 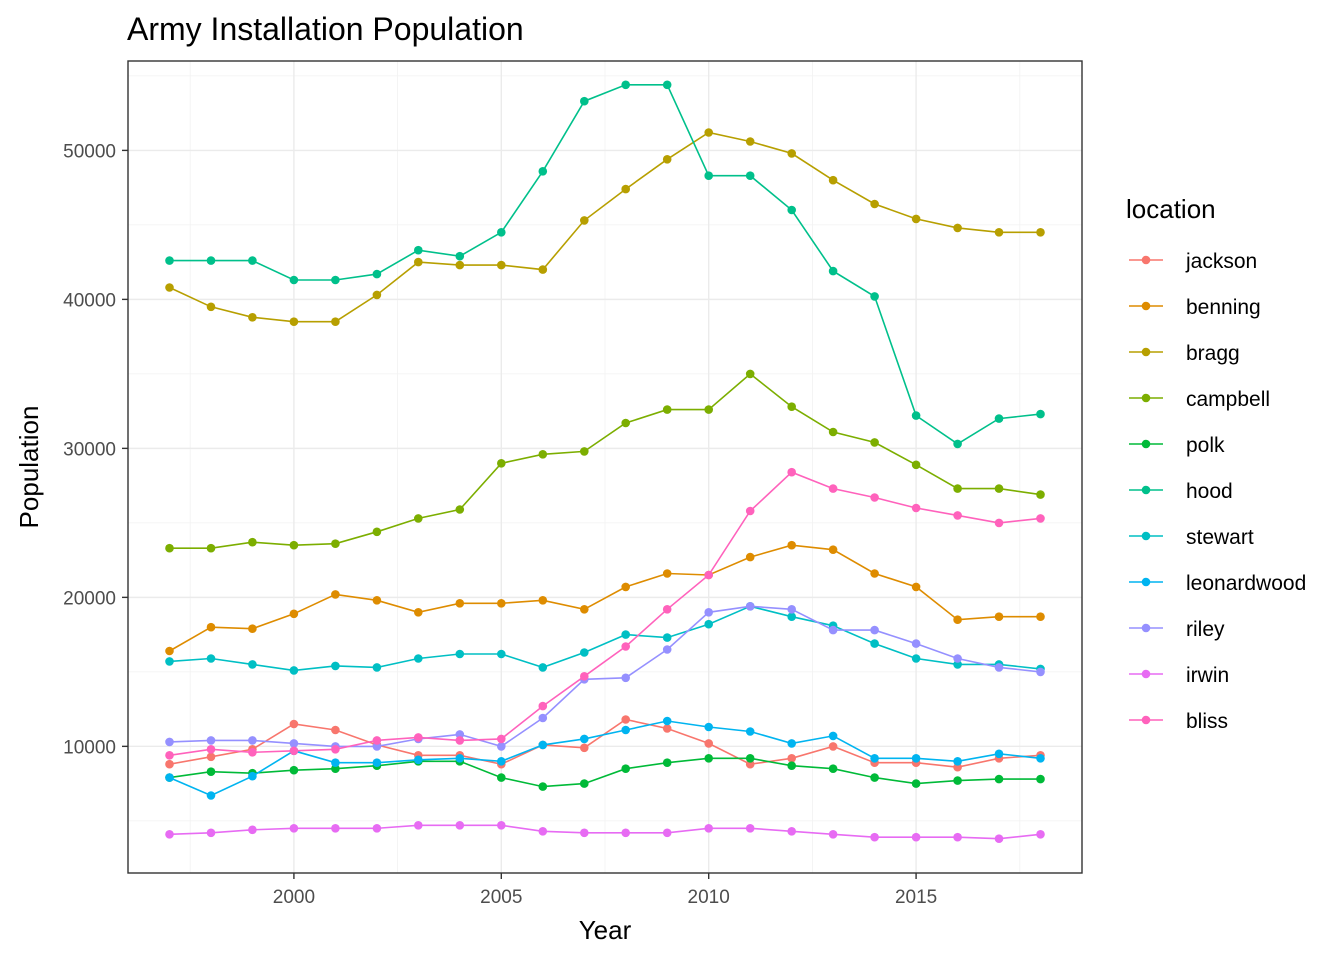 I want to click on legend-item-campbell: campbell, so click(x=1199, y=399).